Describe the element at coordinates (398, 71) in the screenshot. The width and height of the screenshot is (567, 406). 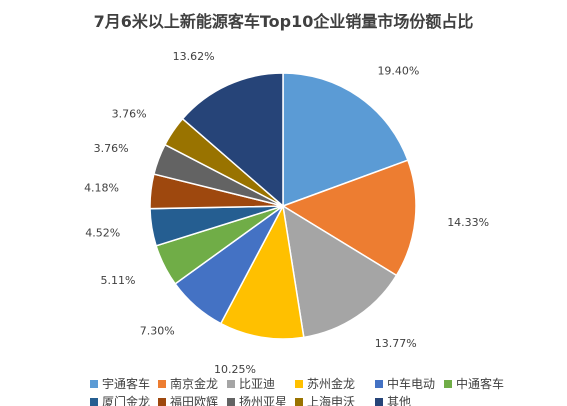
I see `data-label-1: 19.40%` at that location.